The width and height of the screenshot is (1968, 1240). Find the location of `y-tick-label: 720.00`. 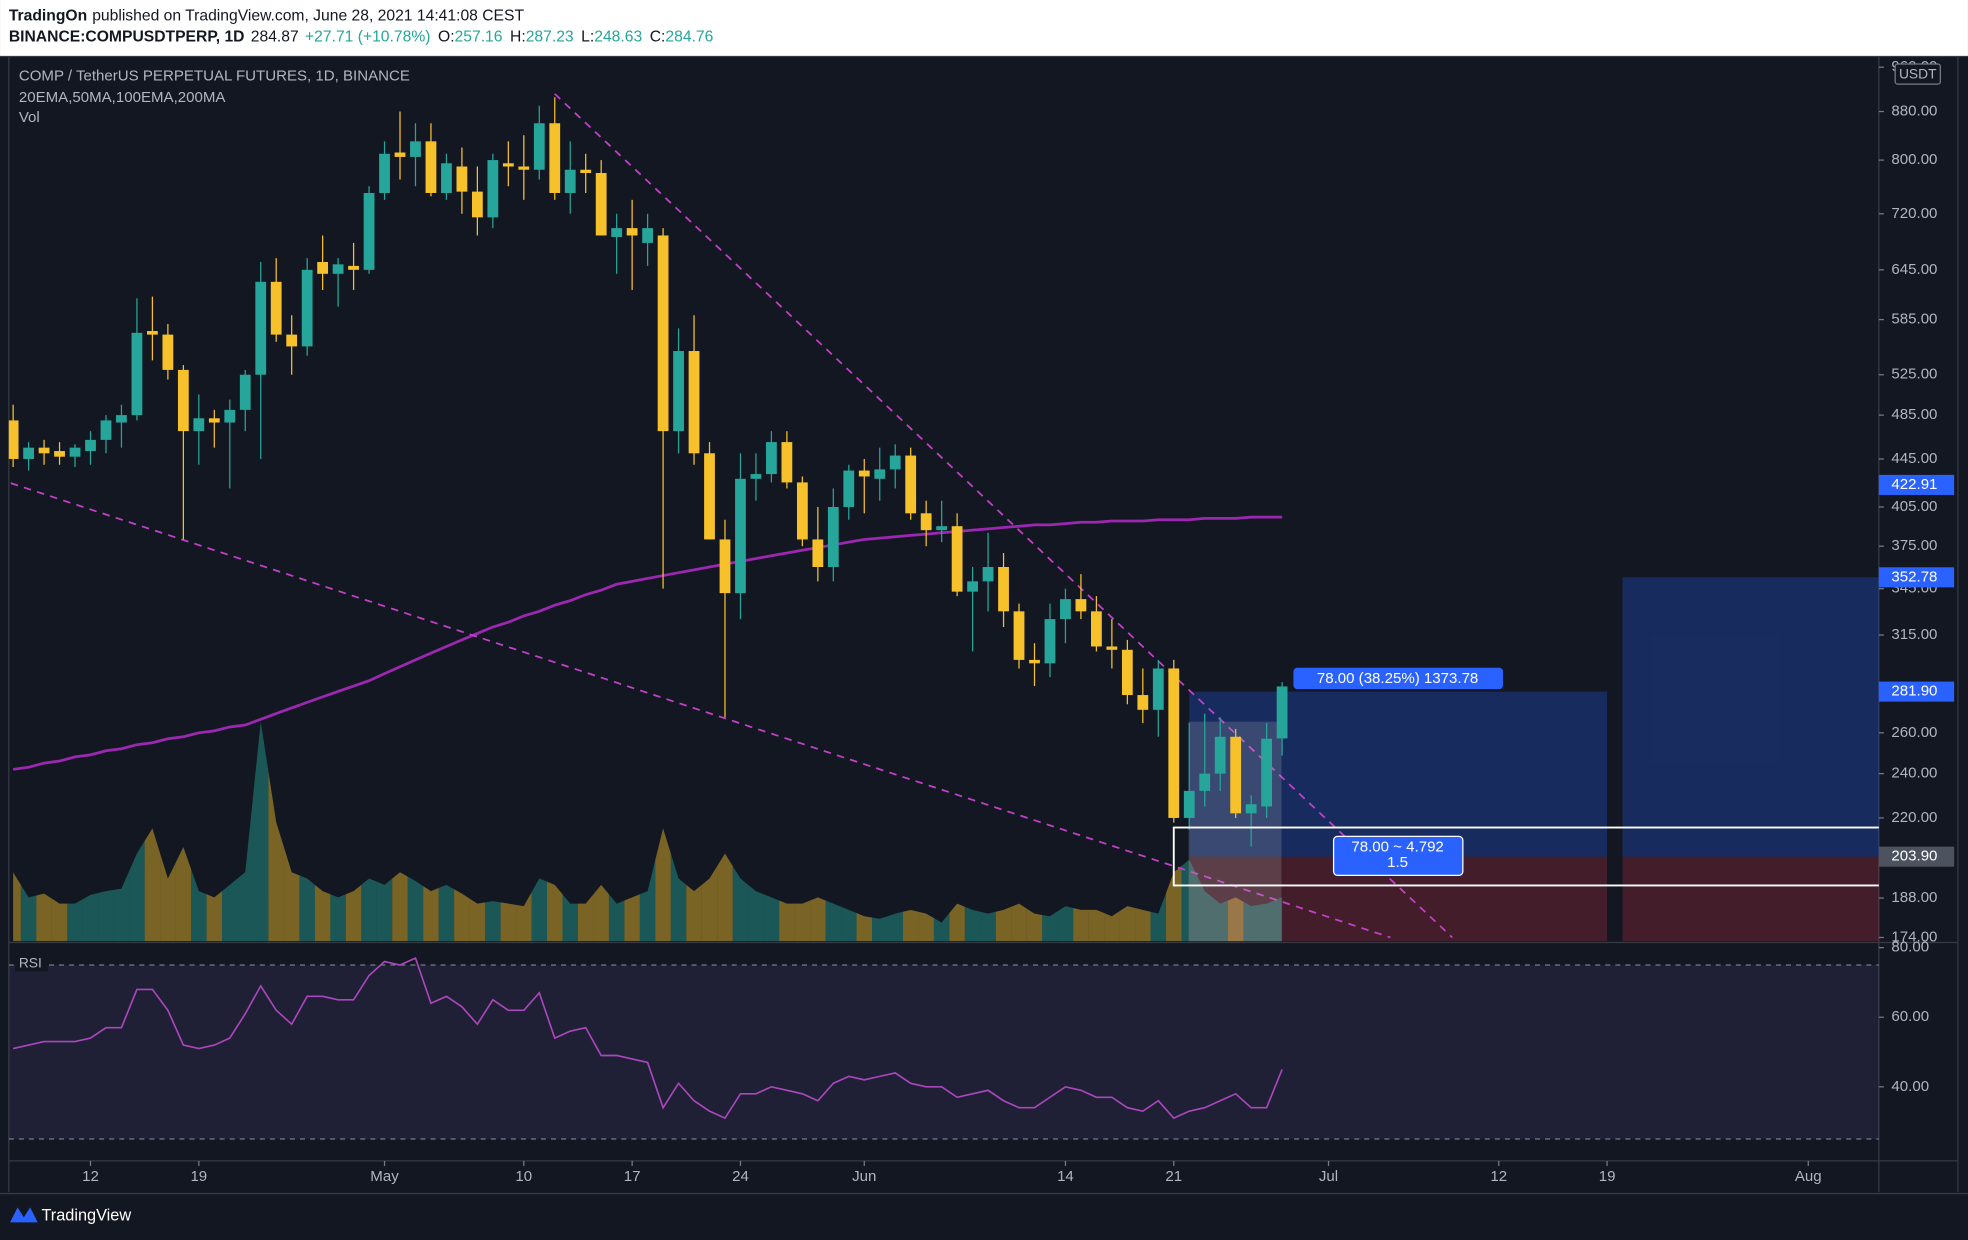

y-tick-label: 720.00 is located at coordinates (1914, 213).